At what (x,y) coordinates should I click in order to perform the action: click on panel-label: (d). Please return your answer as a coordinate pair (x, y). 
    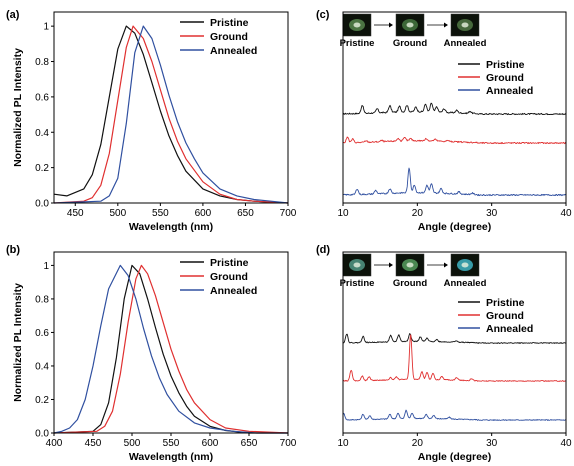
    Looking at the image, I should click on (323, 250).